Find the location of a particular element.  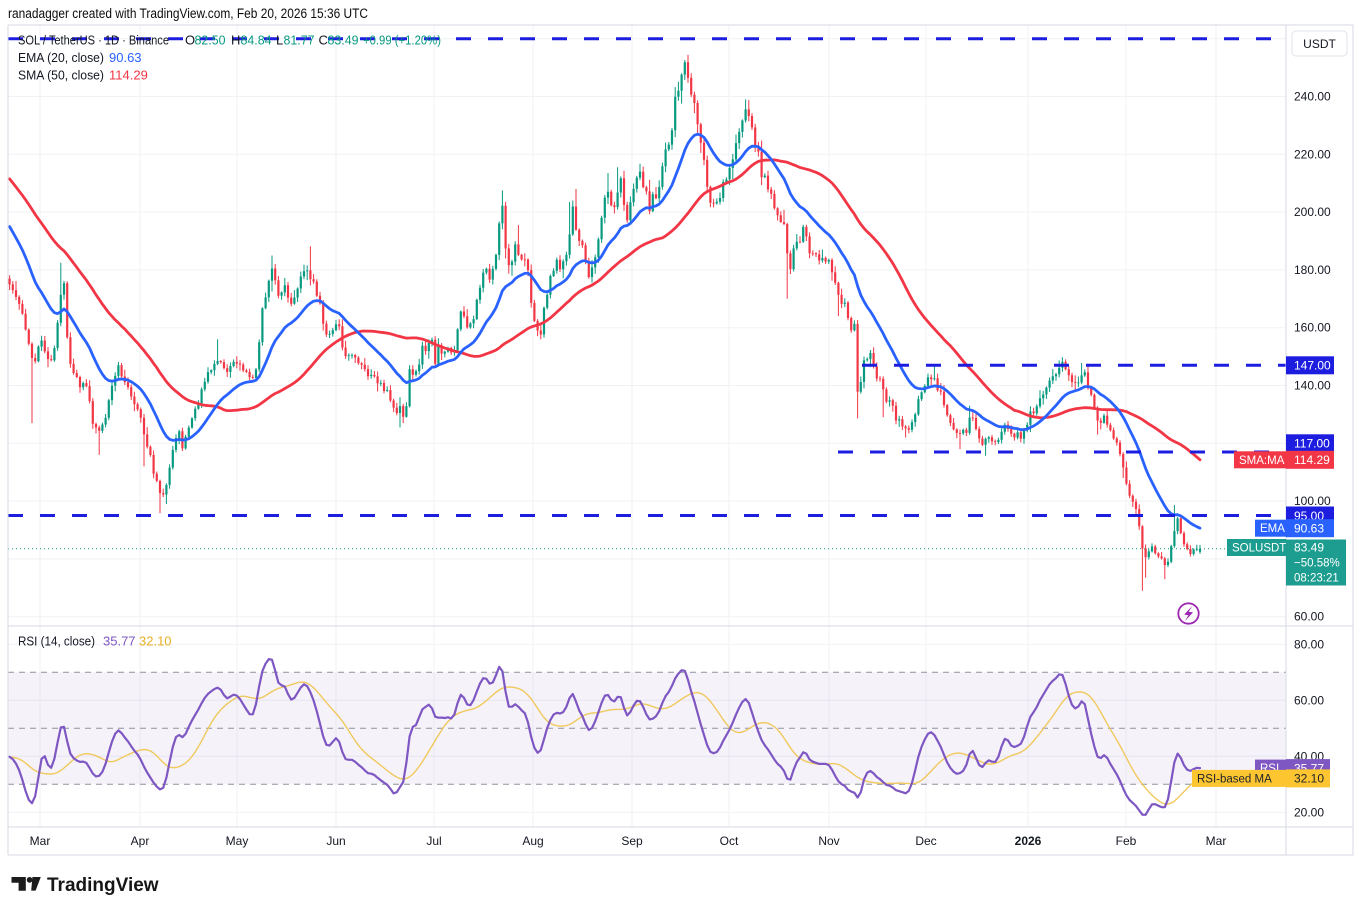

svg-text: 35.77 is located at coordinates (119, 641).